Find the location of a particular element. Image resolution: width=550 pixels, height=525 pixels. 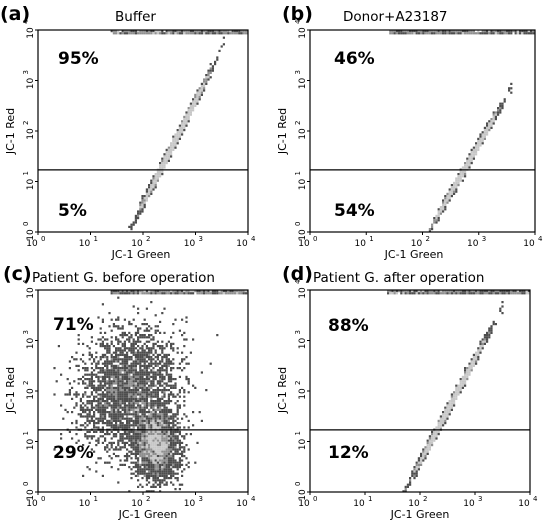

panel-c-x-tick-exponent: 1 is located at coordinates (96, 499).